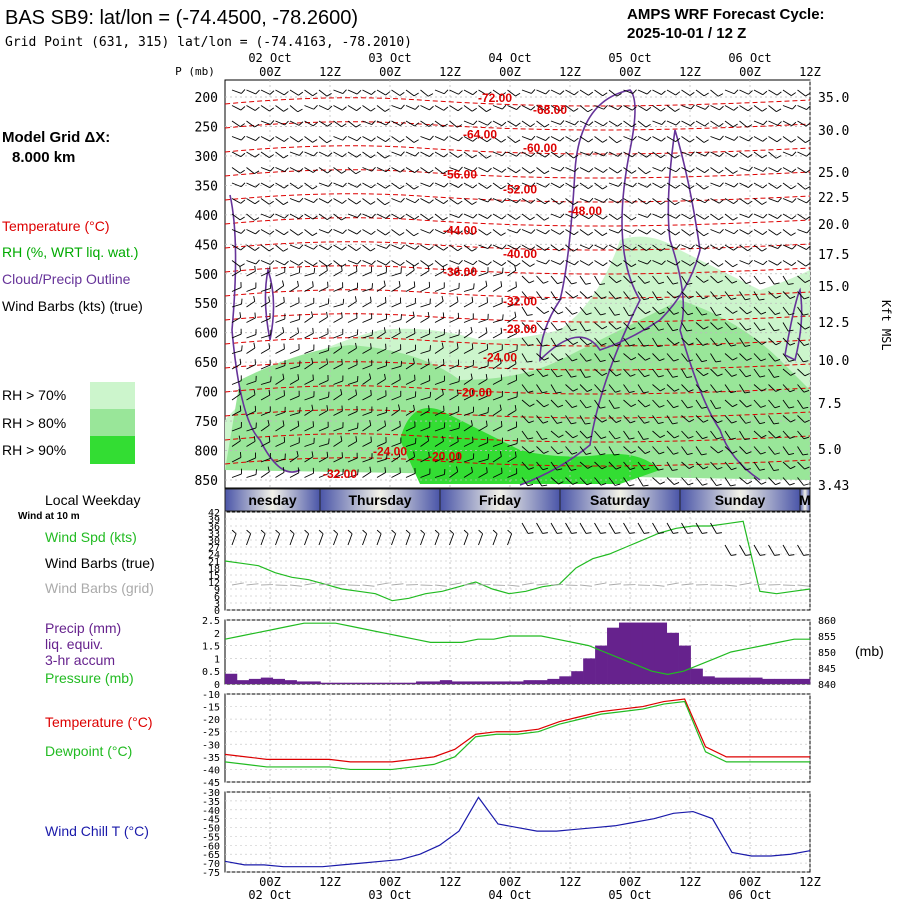  What do you see at coordinates (206, 363) in the screenshot?
I see `pressure-tick: 650` at bounding box center [206, 363].